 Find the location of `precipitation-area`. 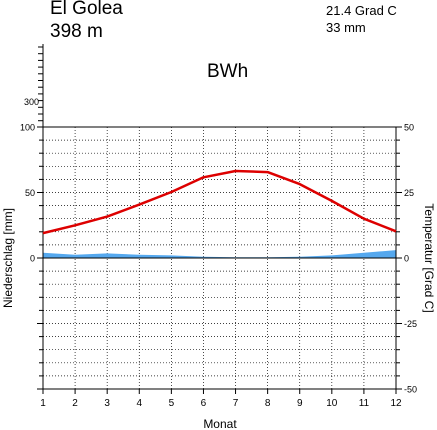

precipitation-area is located at coordinates (219, 254).